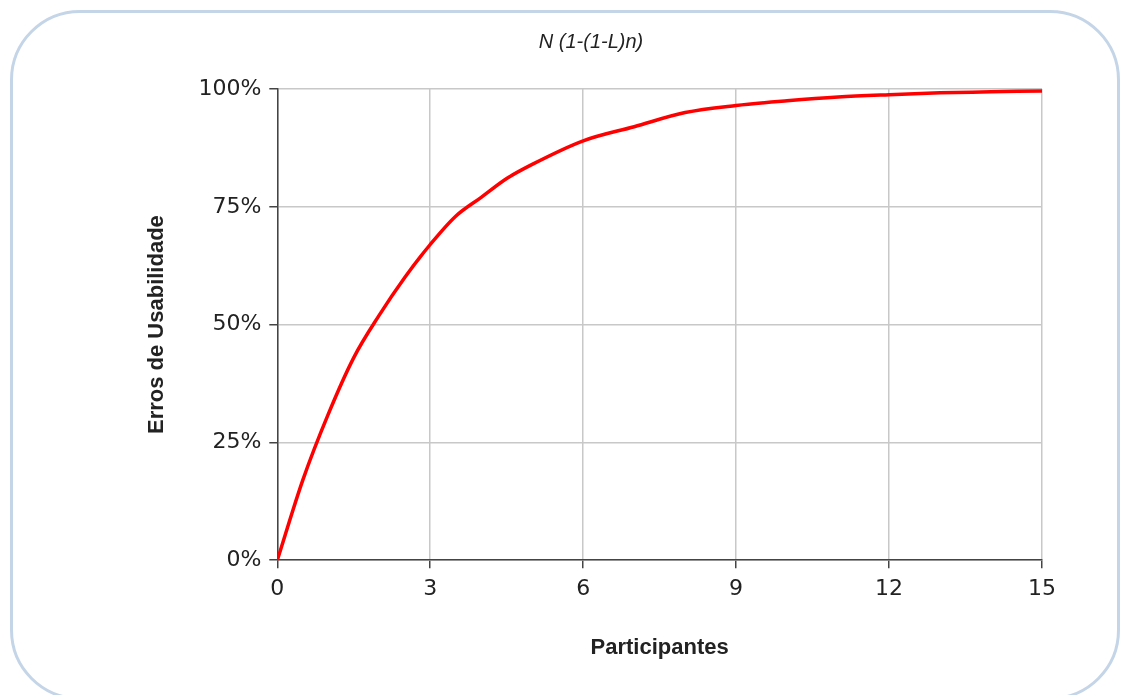 This screenshot has height=695, width=1134. Describe the element at coordinates (230, 87) in the screenshot. I see `y-tick-label: 100%` at that location.